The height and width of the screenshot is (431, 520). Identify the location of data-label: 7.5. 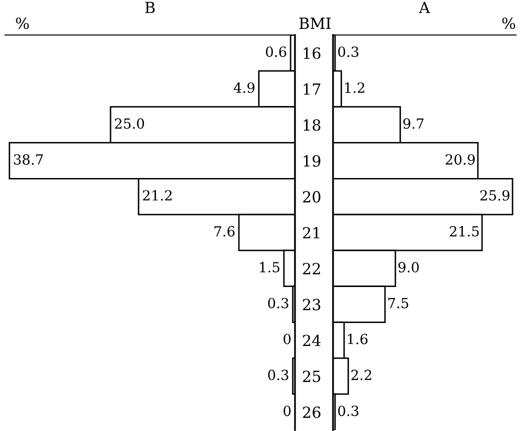
(398, 303).